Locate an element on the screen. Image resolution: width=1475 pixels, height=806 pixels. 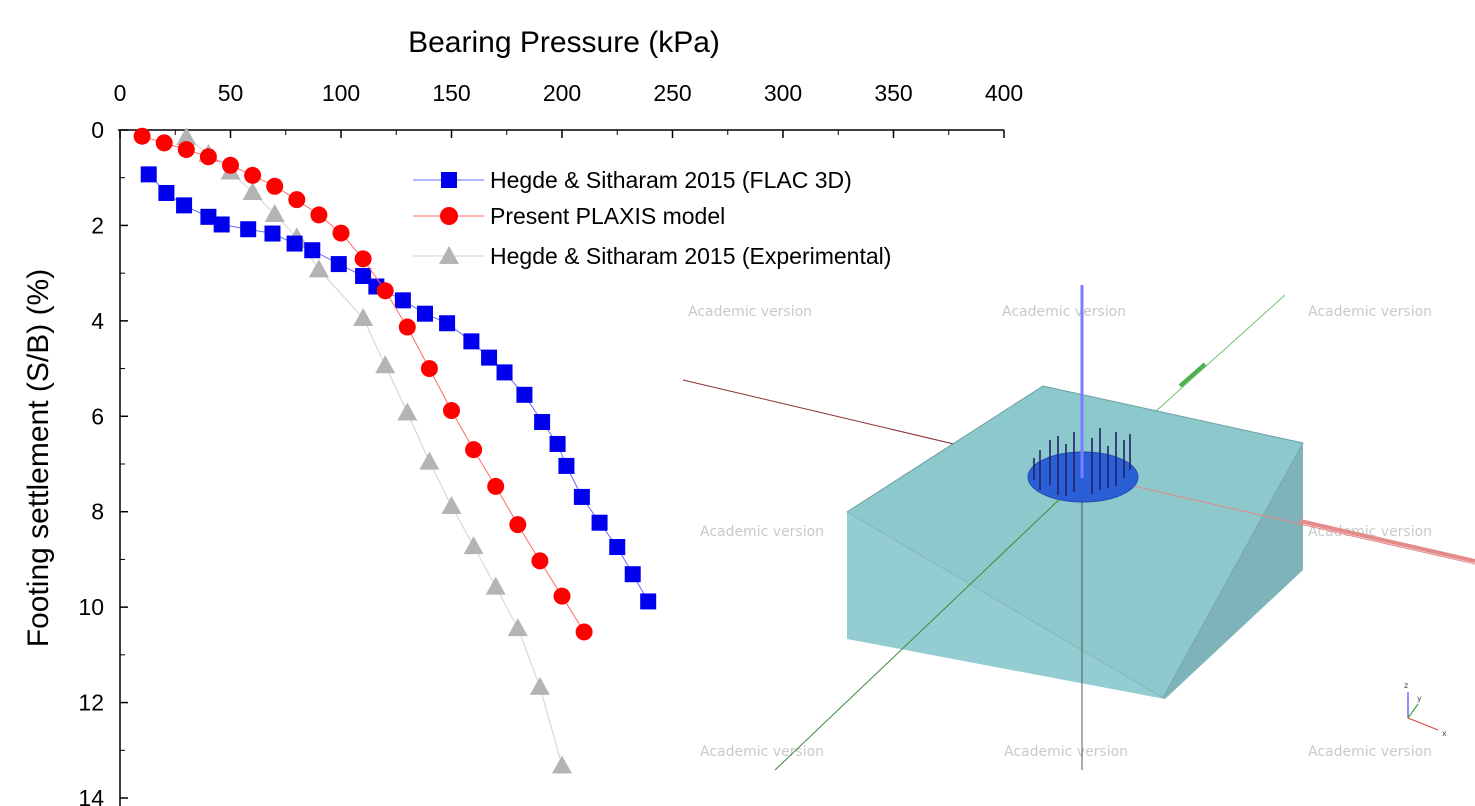
model-y-axis-line is located at coordinates (930, 622).